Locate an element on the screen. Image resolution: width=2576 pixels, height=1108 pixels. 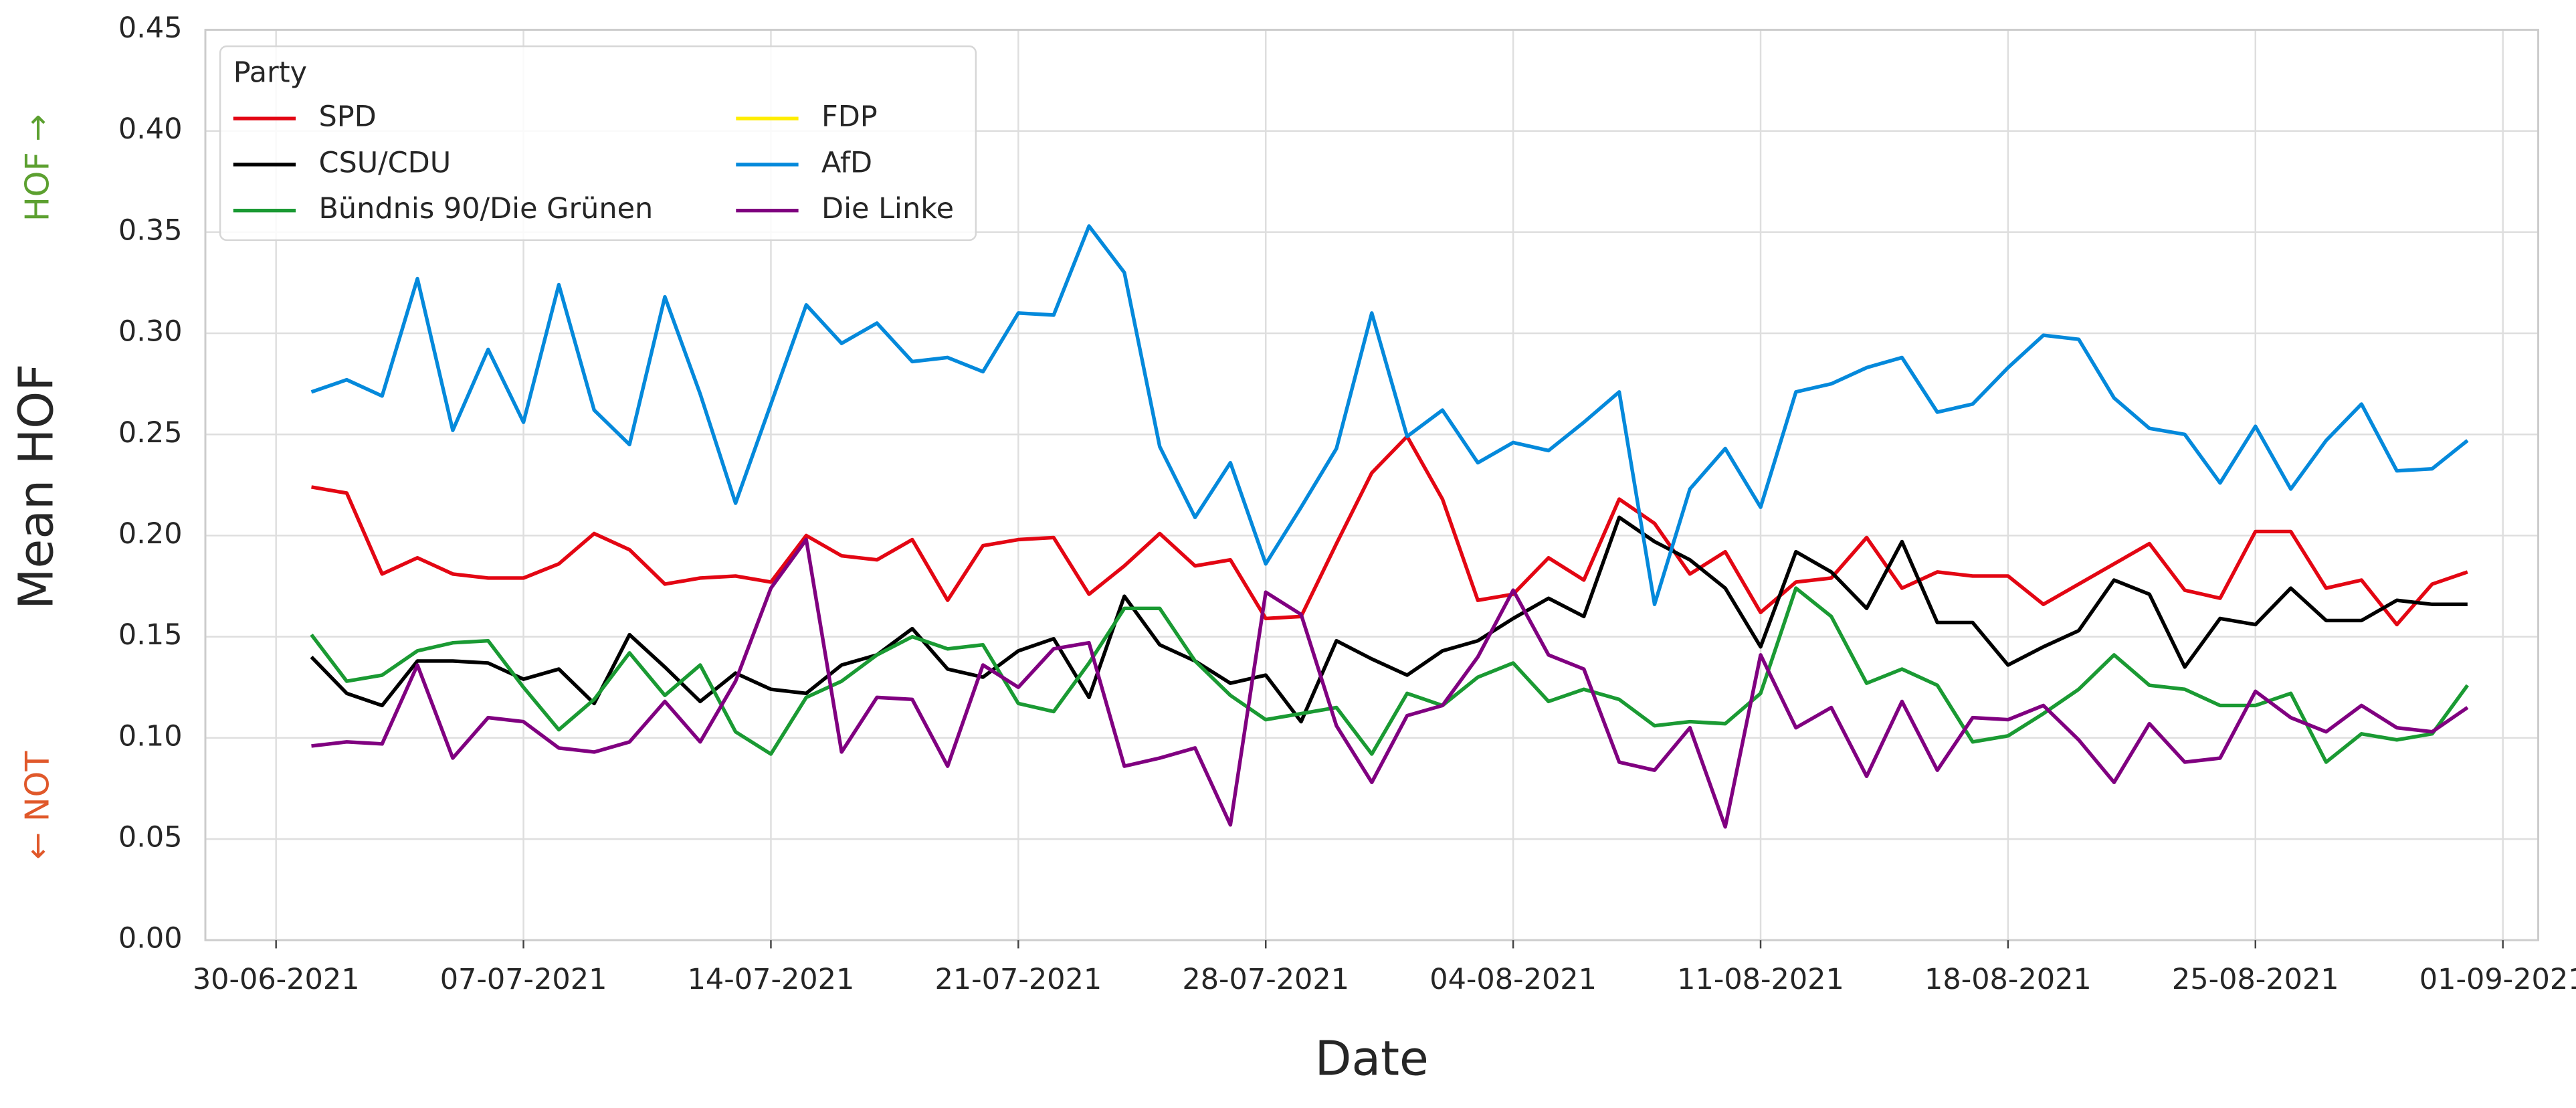
y-tick-label: 0.35 is located at coordinates (150, 230).